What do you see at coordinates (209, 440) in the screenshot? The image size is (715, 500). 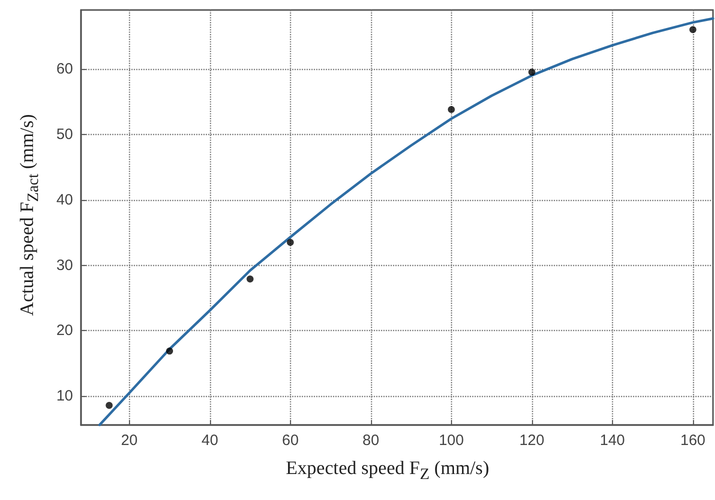 I see `x-tick-label: 40` at bounding box center [209, 440].